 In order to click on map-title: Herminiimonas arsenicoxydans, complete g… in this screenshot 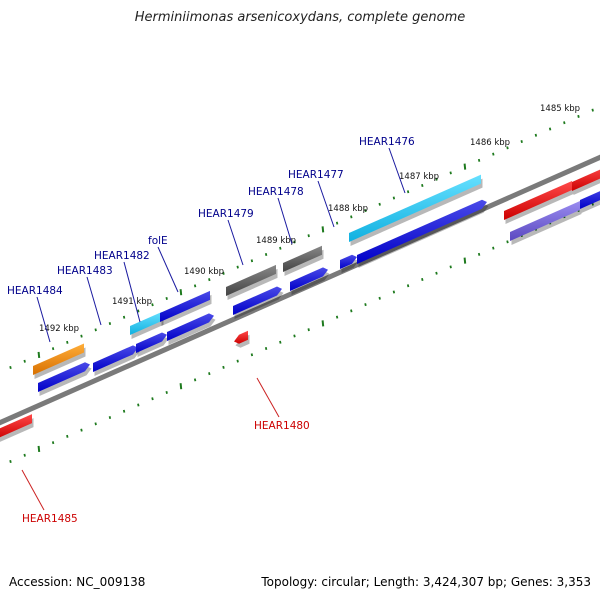, I will do `click(300, 17)`.